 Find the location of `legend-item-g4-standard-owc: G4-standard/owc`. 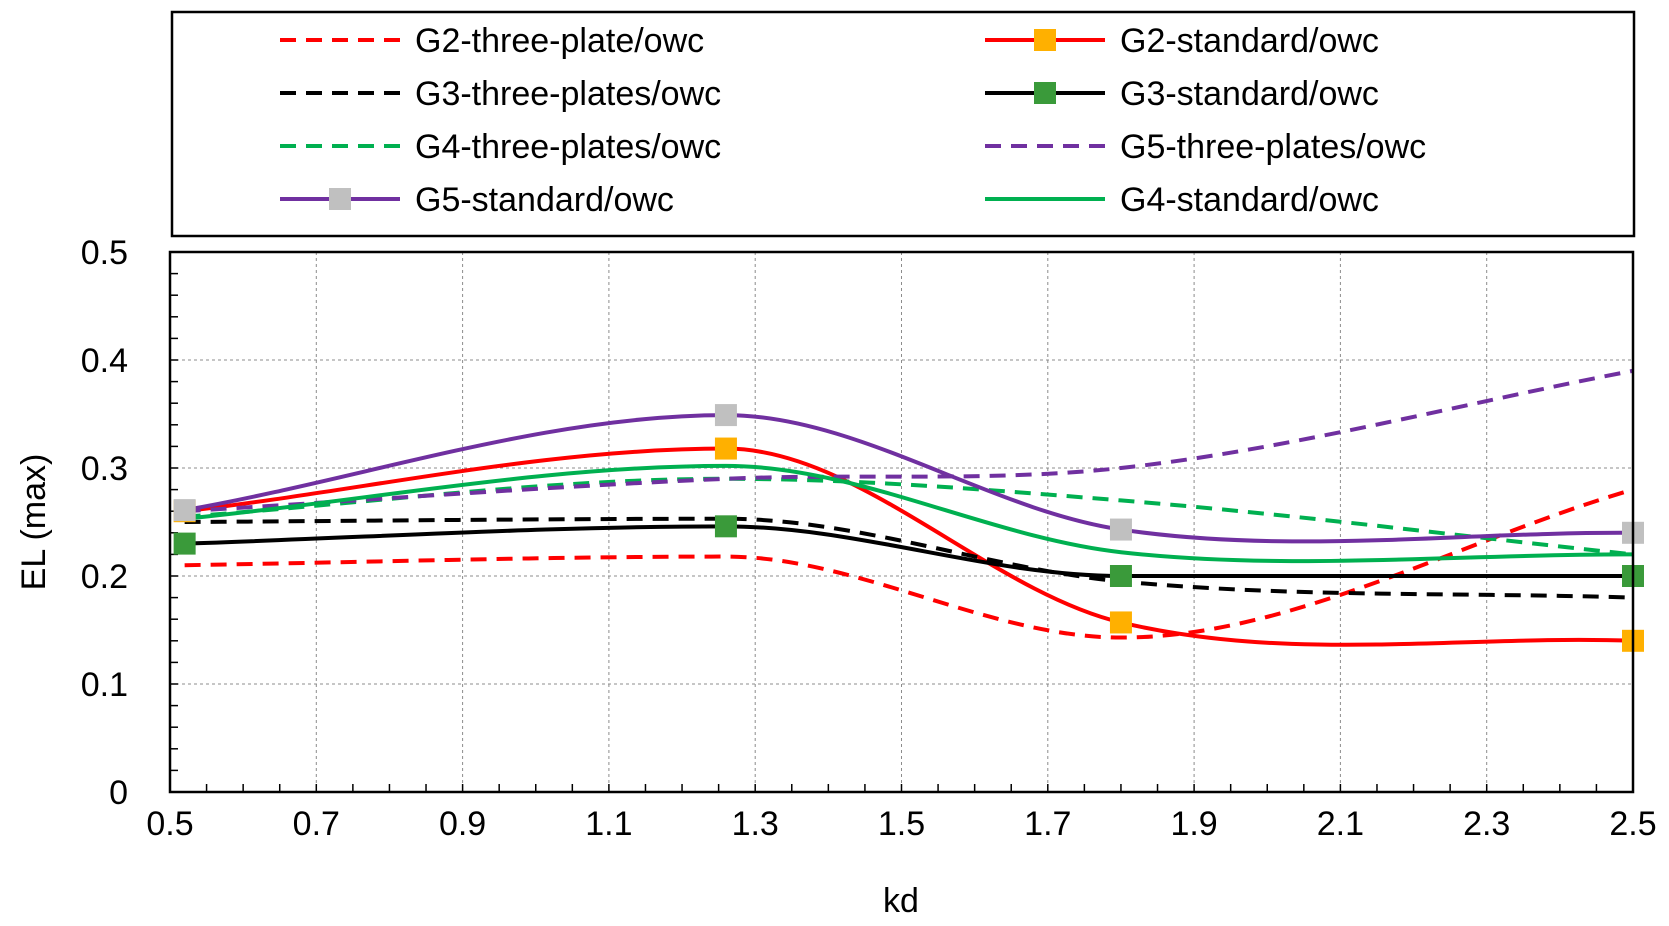

legend-item-g4-standard-owc: G4-standard/owc is located at coordinates (1182, 200).